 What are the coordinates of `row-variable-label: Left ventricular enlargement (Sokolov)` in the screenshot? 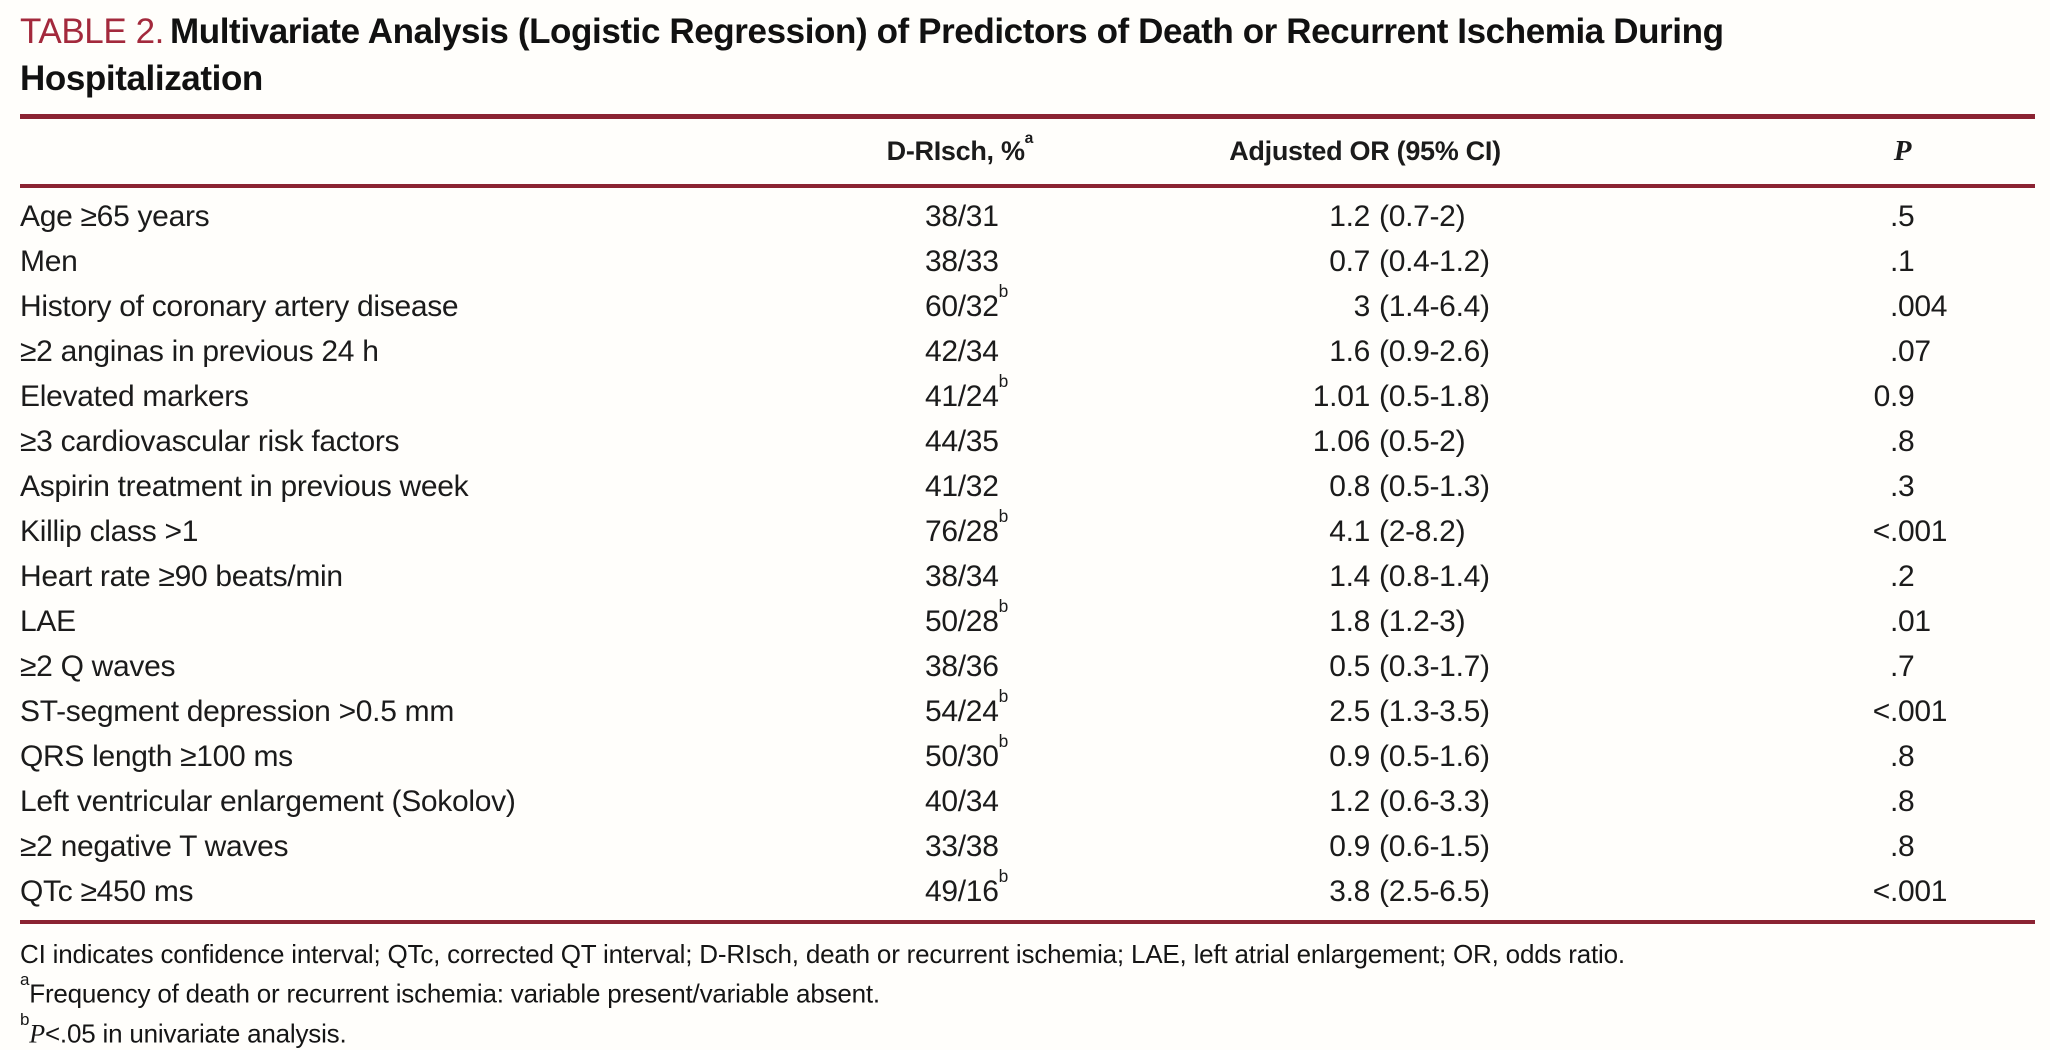 It's located at (268, 801).